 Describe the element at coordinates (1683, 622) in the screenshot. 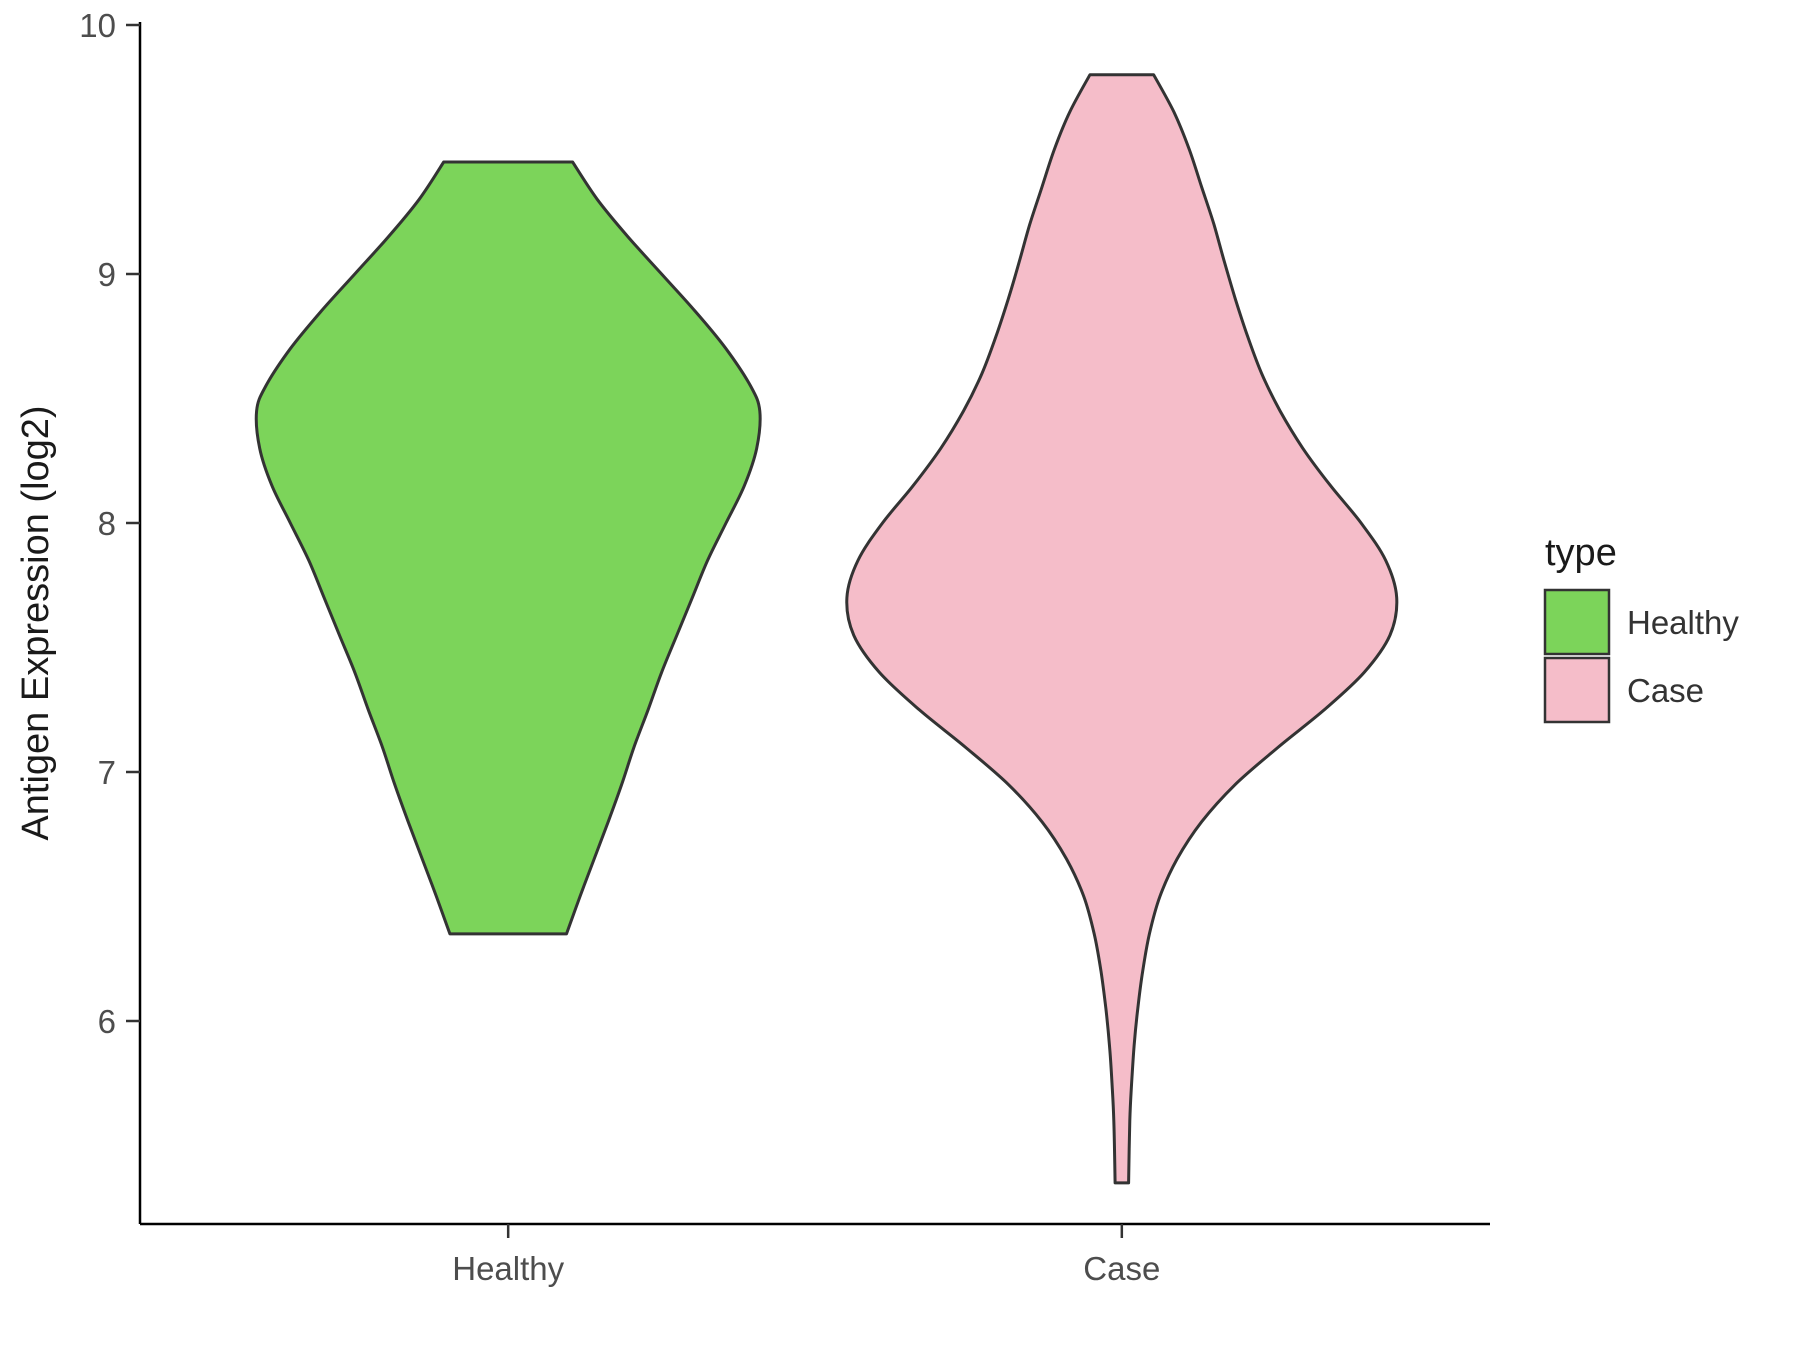

I see `legend-label-healthy: Healthy` at that location.